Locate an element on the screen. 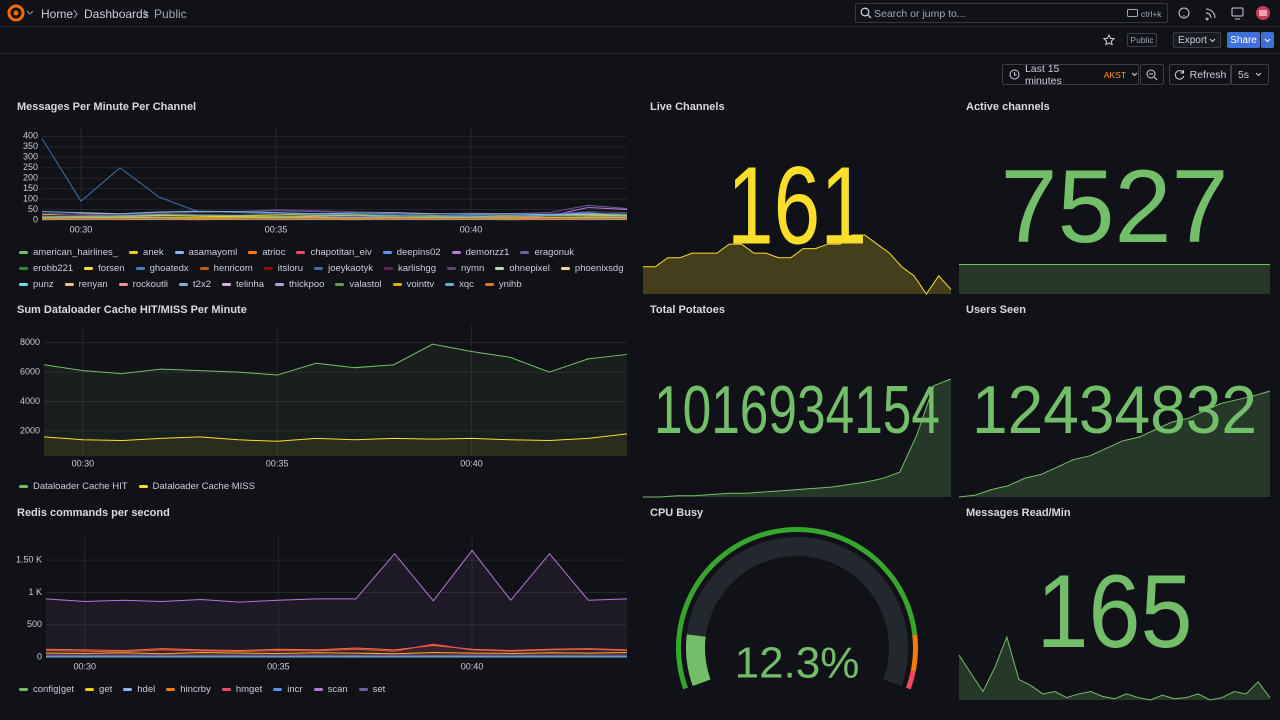 This screenshot has width=1280, height=720. sparkline-area is located at coordinates (1114, 444).